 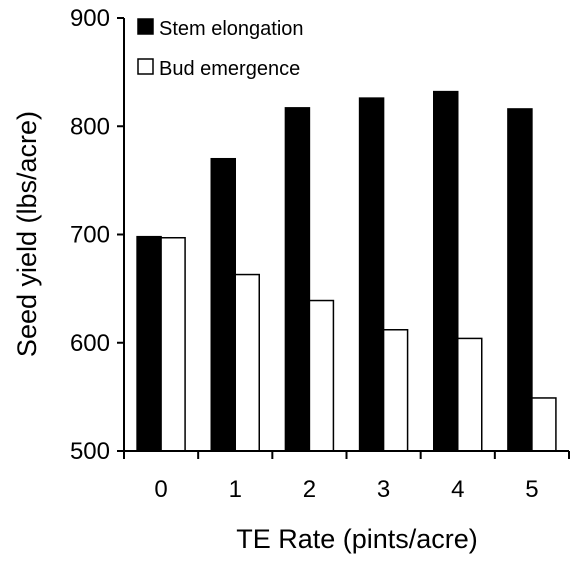 What do you see at coordinates (90, 126) in the screenshot?
I see `y-tick-label: 800` at bounding box center [90, 126].